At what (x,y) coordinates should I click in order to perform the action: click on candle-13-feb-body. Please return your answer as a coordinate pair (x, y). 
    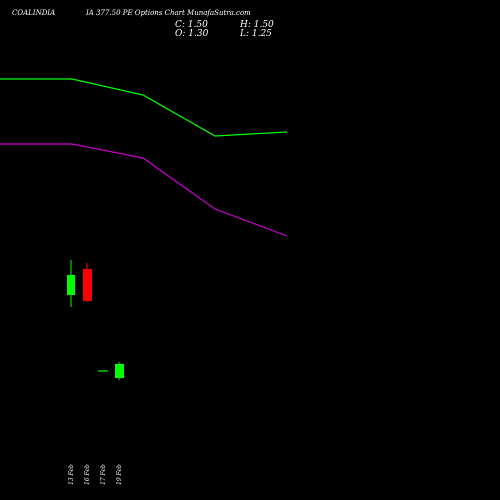
    Looking at the image, I should click on (71, 285).